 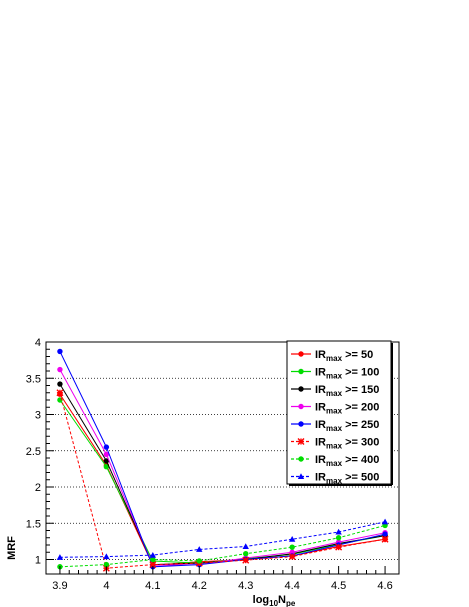 I want to click on legend-entry-300: IRmax >= 300, so click(x=335, y=444).